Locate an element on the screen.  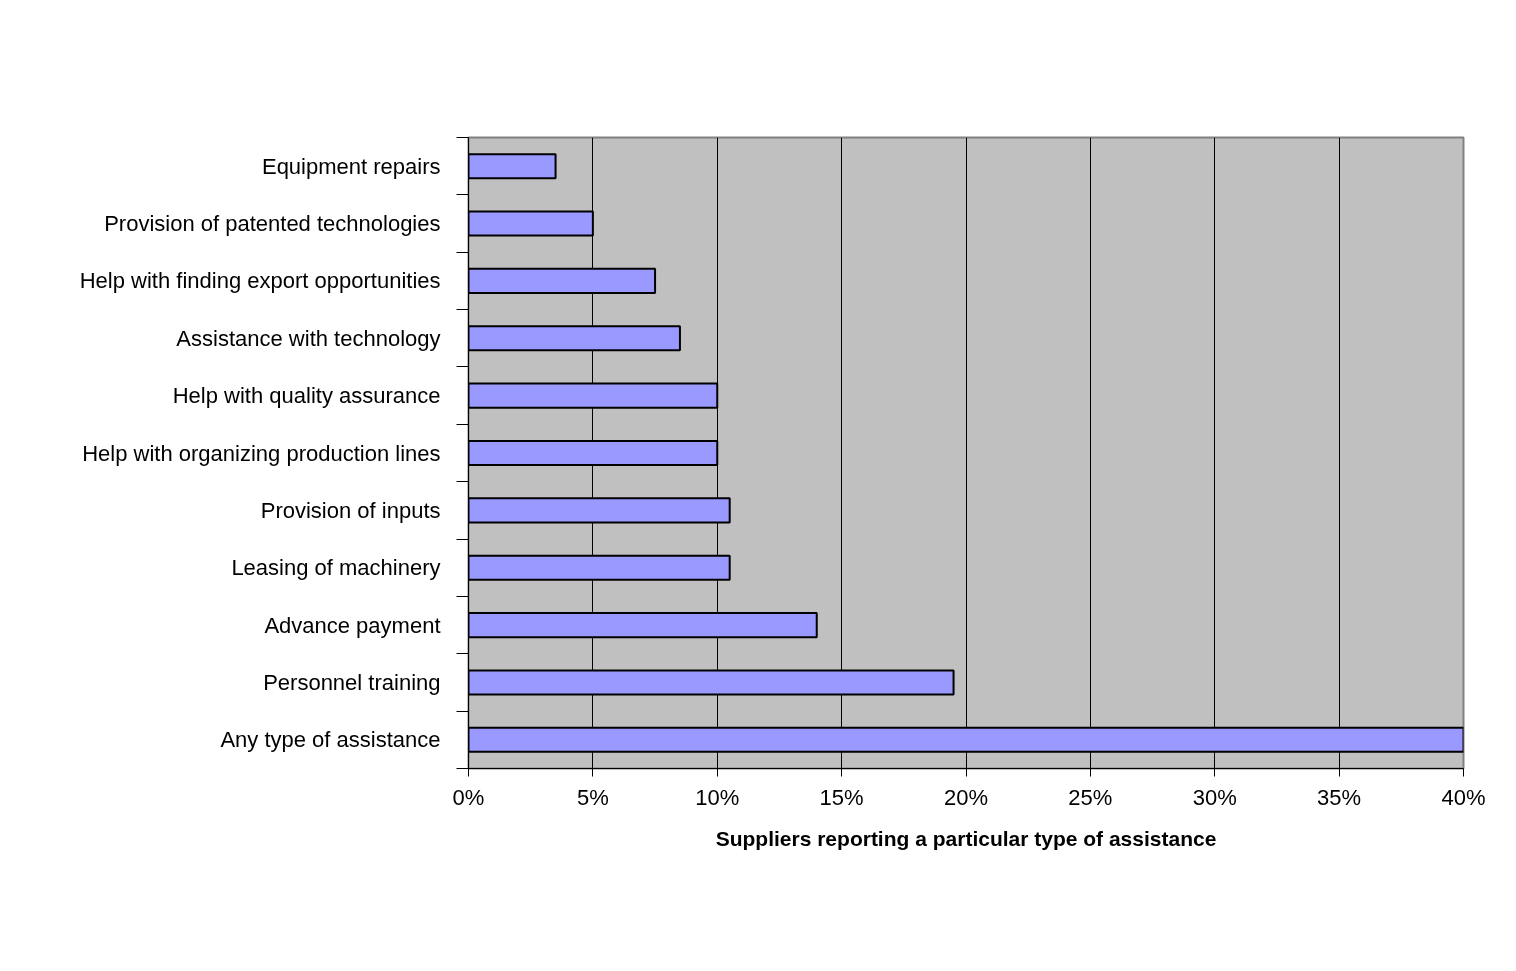
y-tick-label: Leasing of machinery is located at coordinates (336, 568).